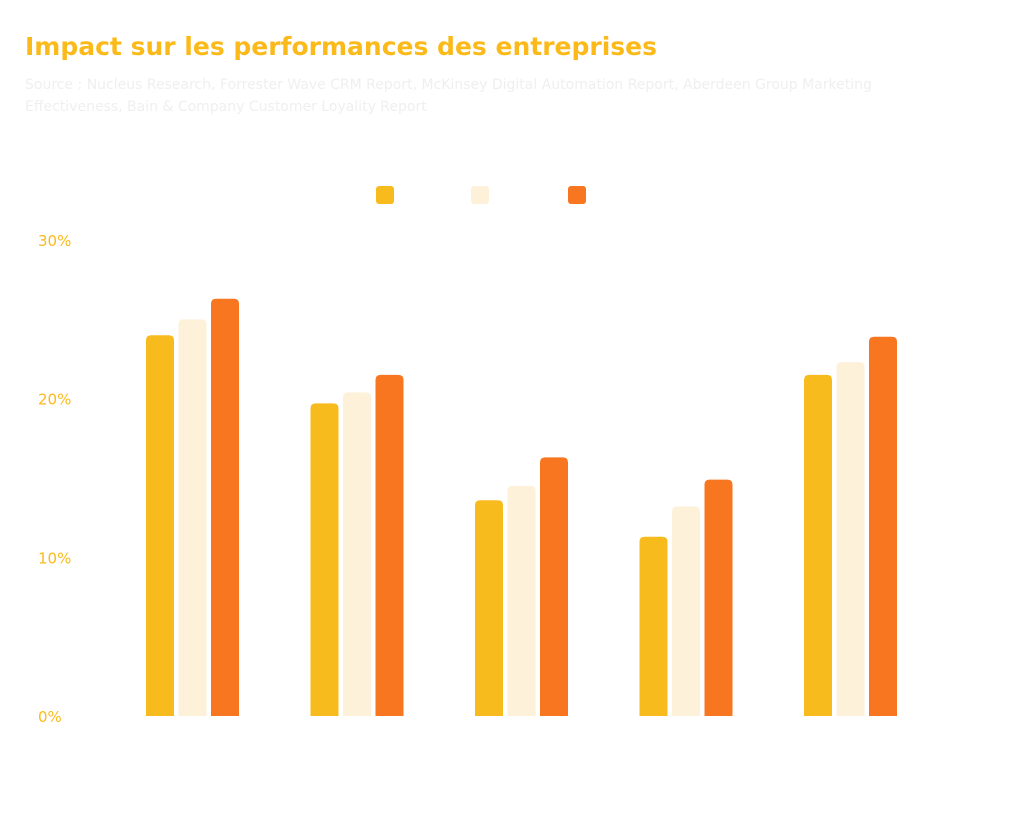 This screenshot has height=827, width=1024. What do you see at coordinates (50, 717) in the screenshot?
I see `y-tick-label: 0%` at bounding box center [50, 717].